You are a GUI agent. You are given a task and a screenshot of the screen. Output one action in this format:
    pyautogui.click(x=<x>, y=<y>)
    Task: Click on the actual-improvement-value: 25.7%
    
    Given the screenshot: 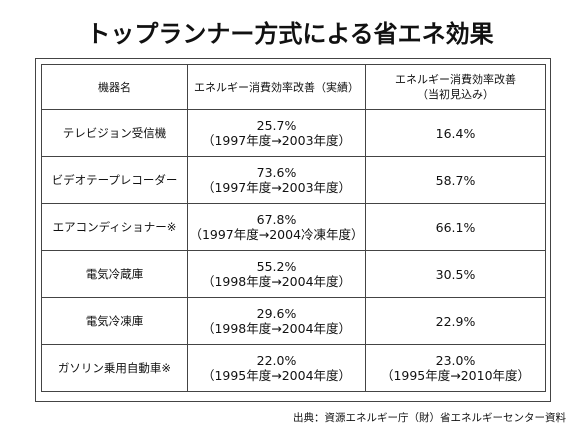 What is the action you would take?
    pyautogui.click(x=276, y=125)
    